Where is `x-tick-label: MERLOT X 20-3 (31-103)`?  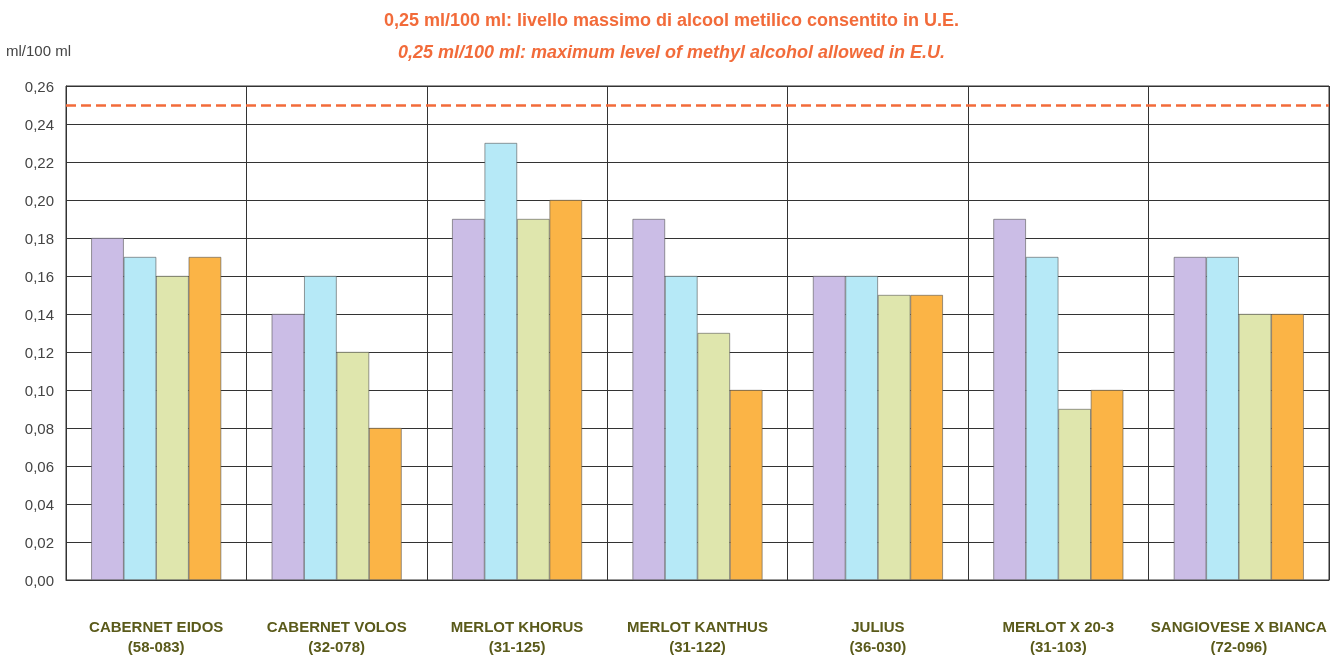 x-tick-label: MERLOT X 20-3 (31-103) is located at coordinates (1058, 636).